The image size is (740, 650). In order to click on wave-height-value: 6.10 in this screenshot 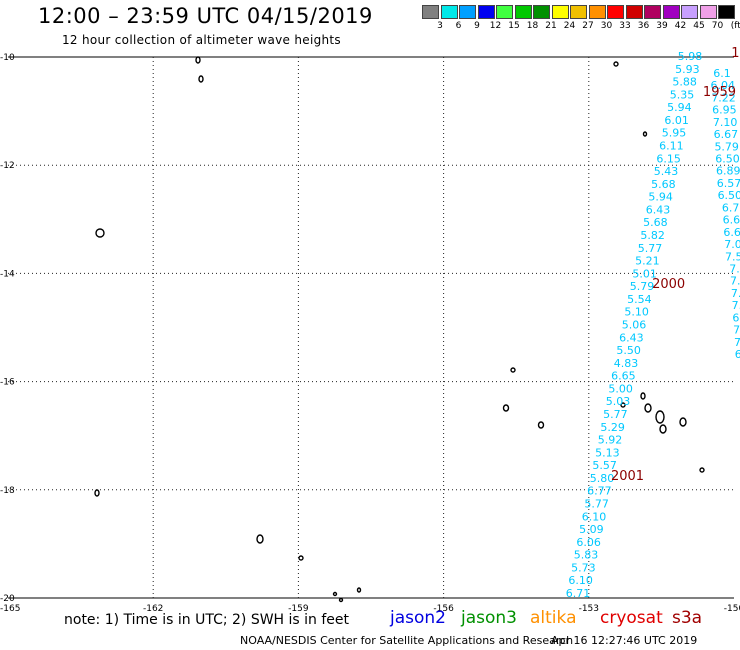, I will do `click(580, 580)`.